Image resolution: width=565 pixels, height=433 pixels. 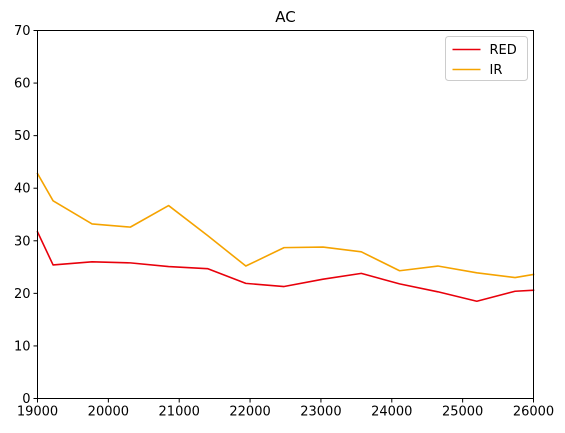 I want to click on x-tick-label: 23000, so click(x=320, y=412).